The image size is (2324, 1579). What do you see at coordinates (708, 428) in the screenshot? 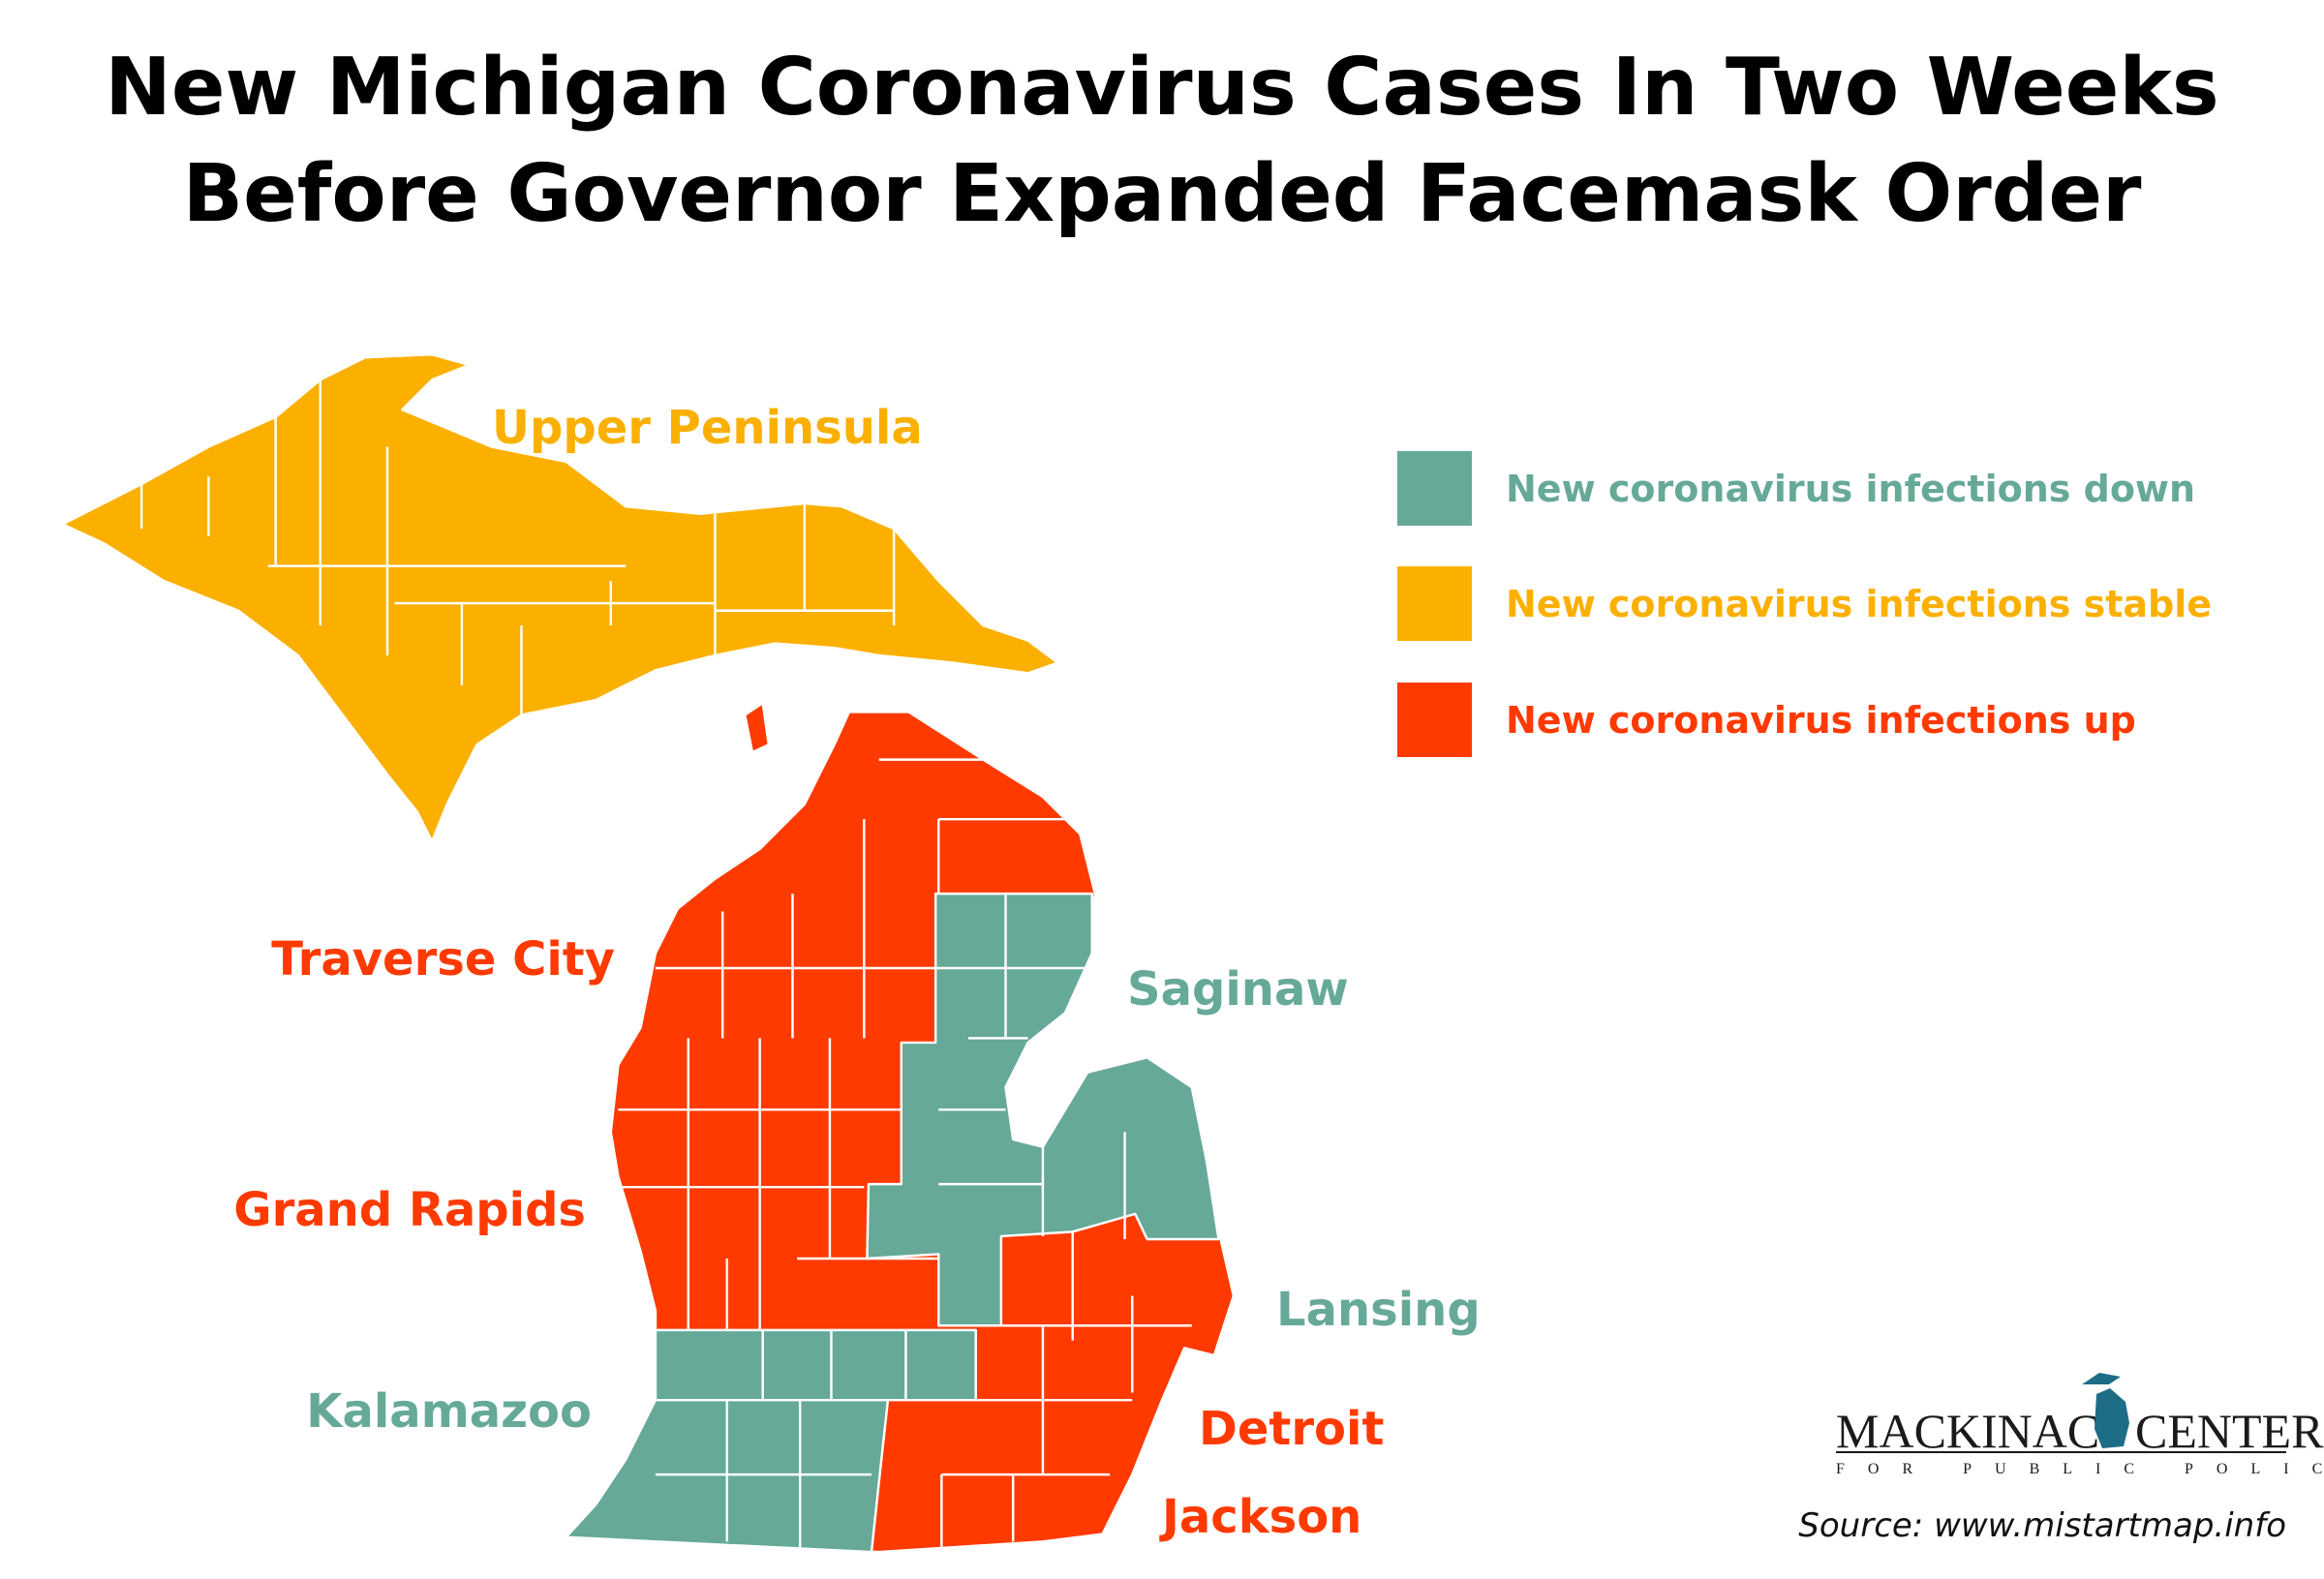
I see `region-label: Upper Peninsula` at bounding box center [708, 428].